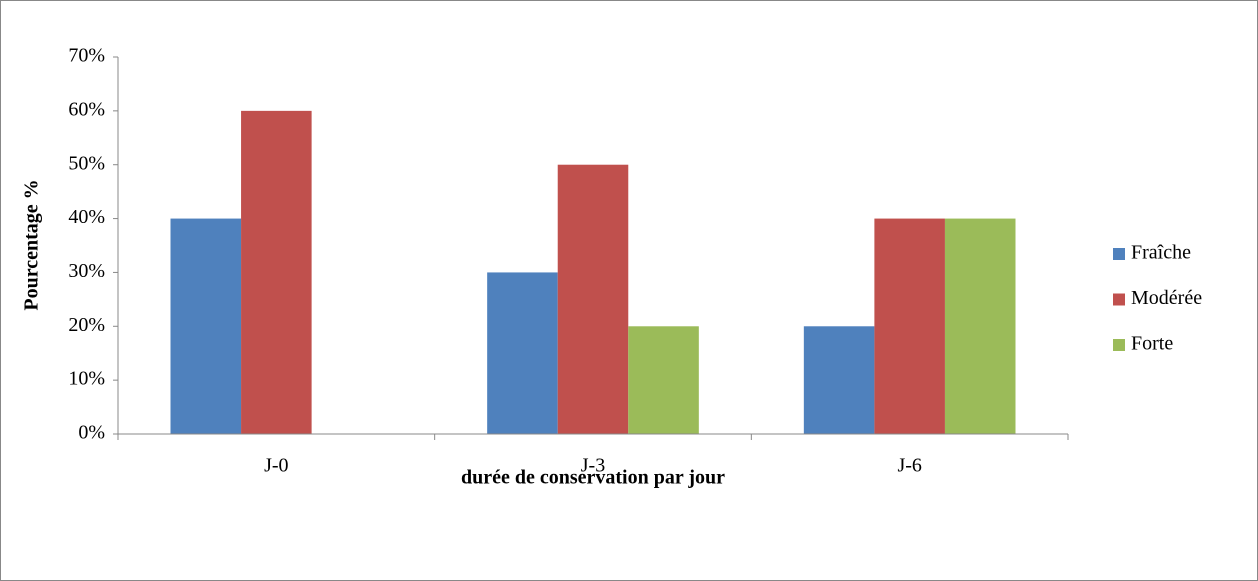 The height and width of the screenshot is (581, 1258). What do you see at coordinates (593, 478) in the screenshot?
I see `x-axis-title: durée de conservation par jour` at bounding box center [593, 478].